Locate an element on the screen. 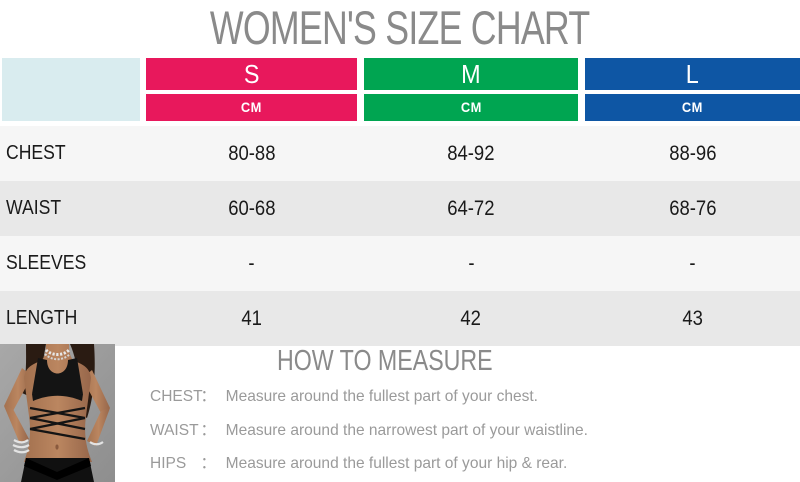  row-label-chest-text: CHEST is located at coordinates (36, 153).